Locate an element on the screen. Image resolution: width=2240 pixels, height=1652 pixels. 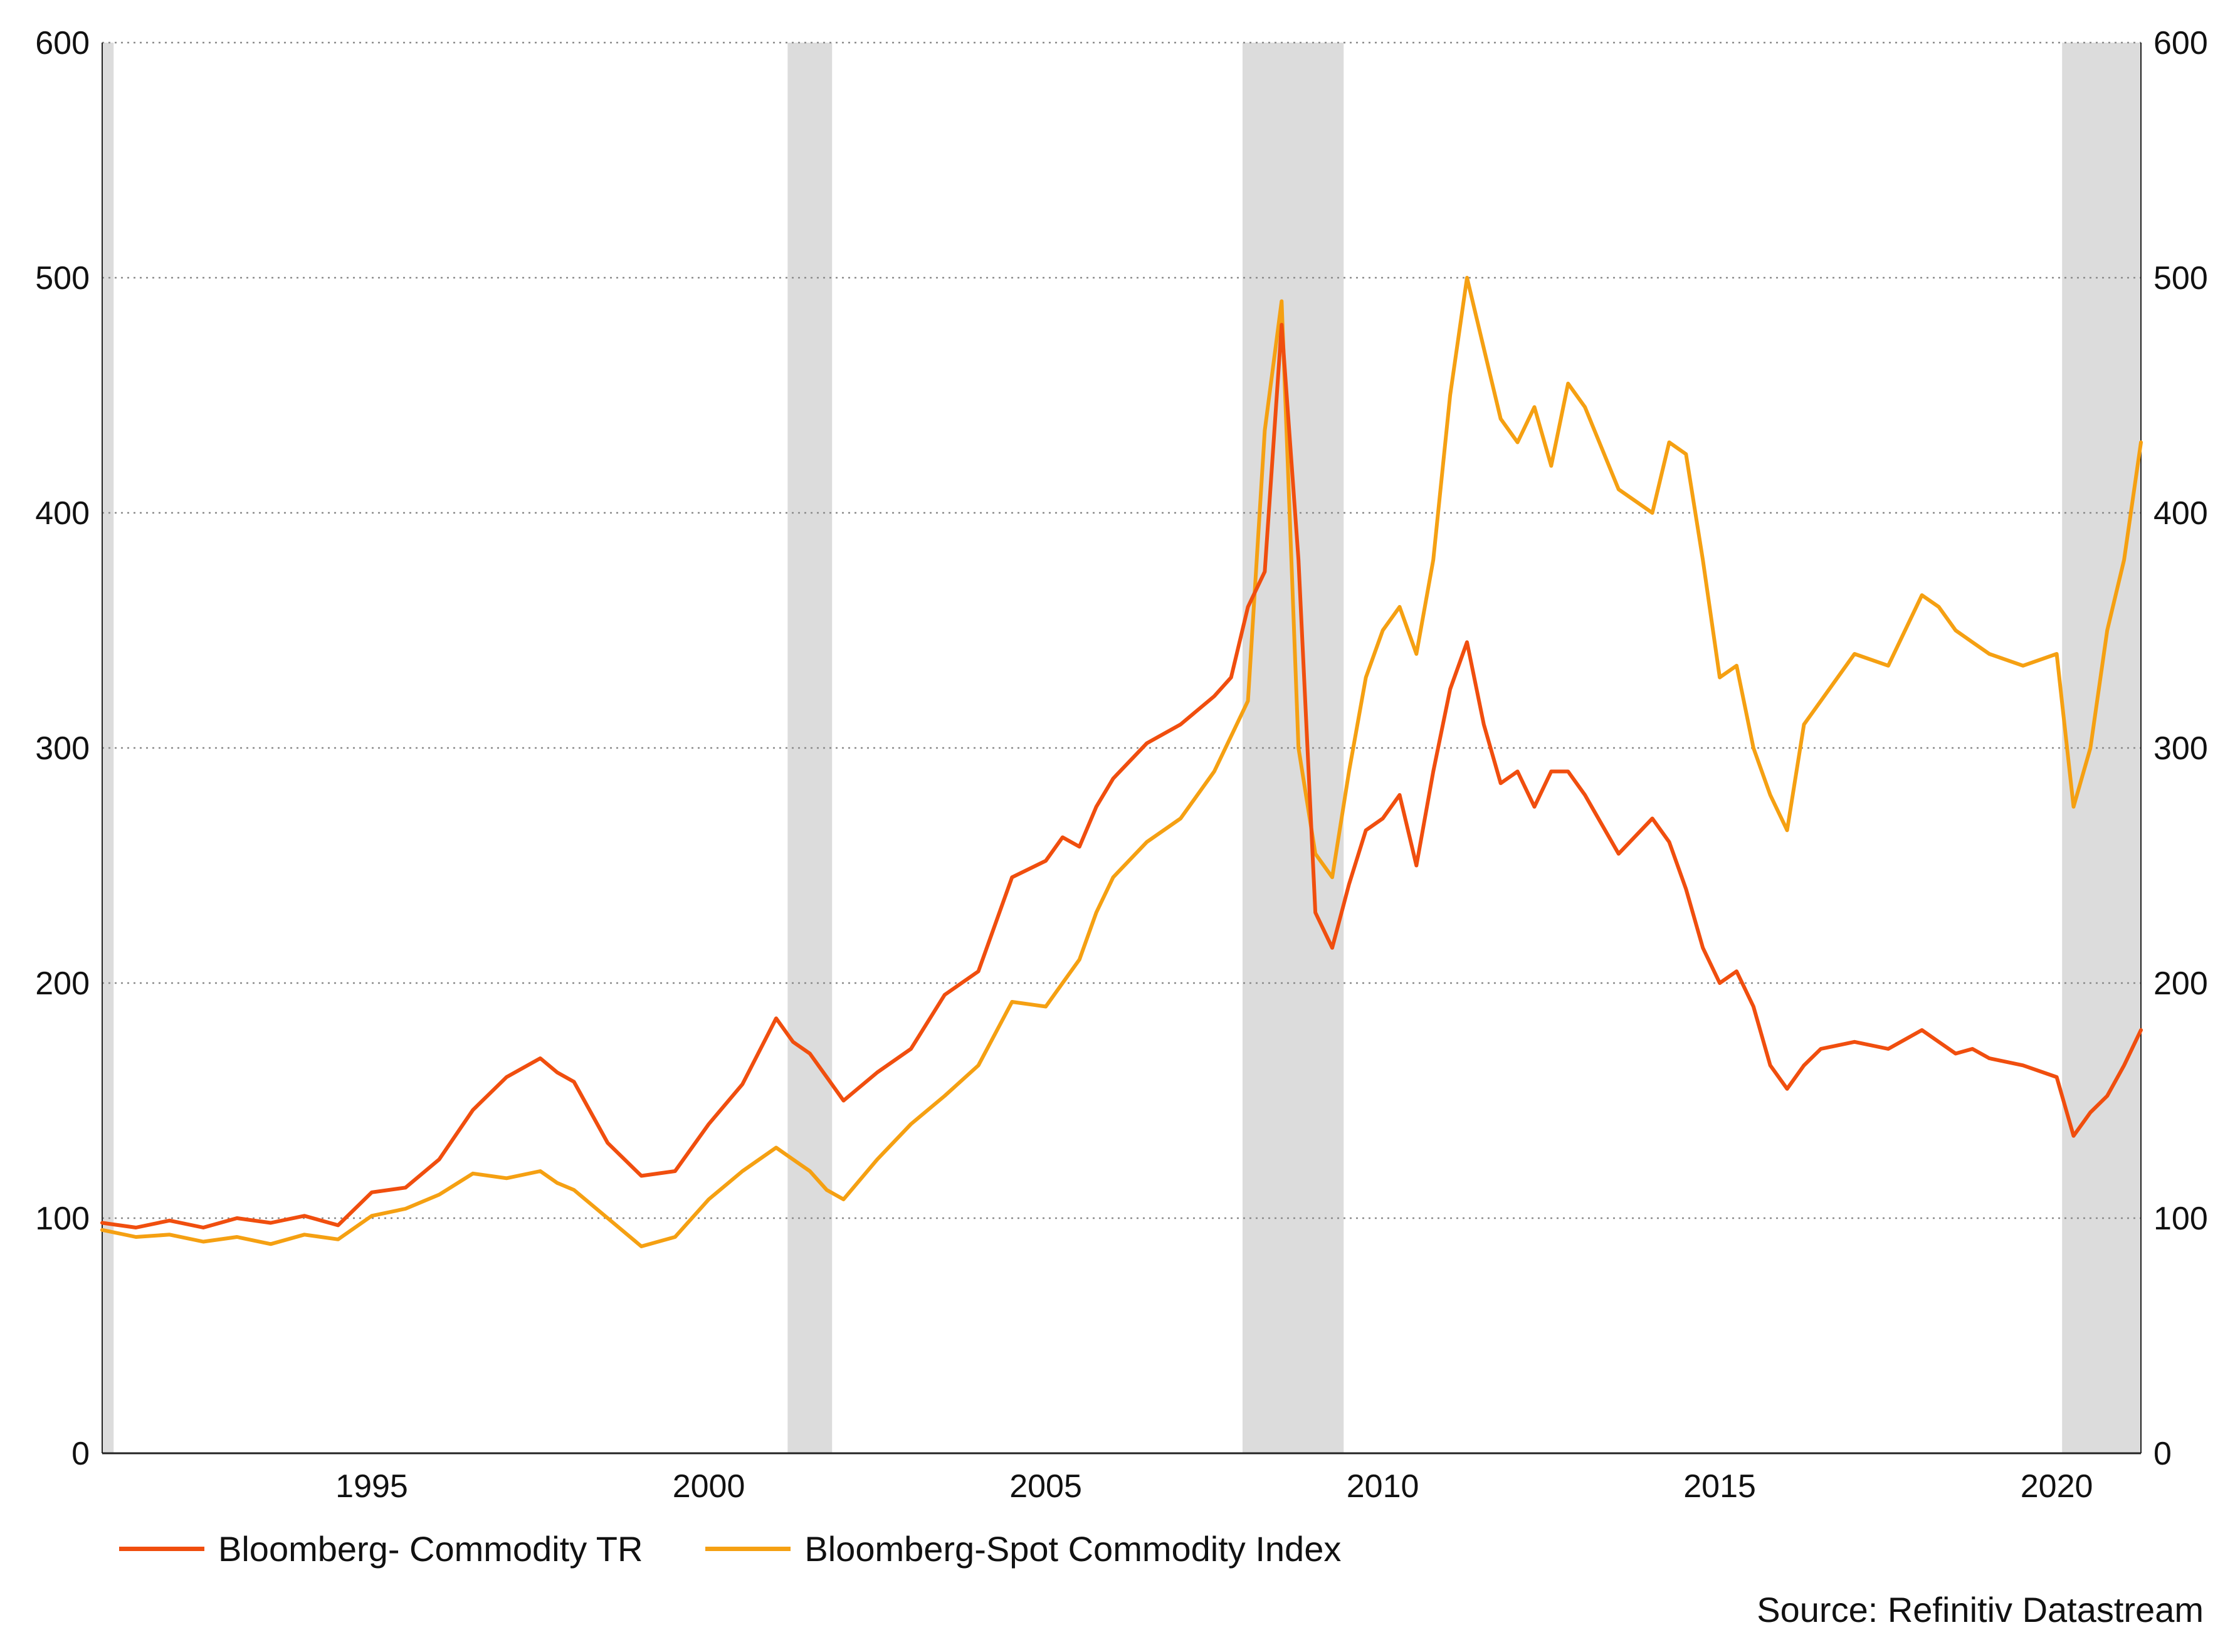
legend-item-tr: Bloomberg- Commodity TR is located at coordinates (381, 1548).